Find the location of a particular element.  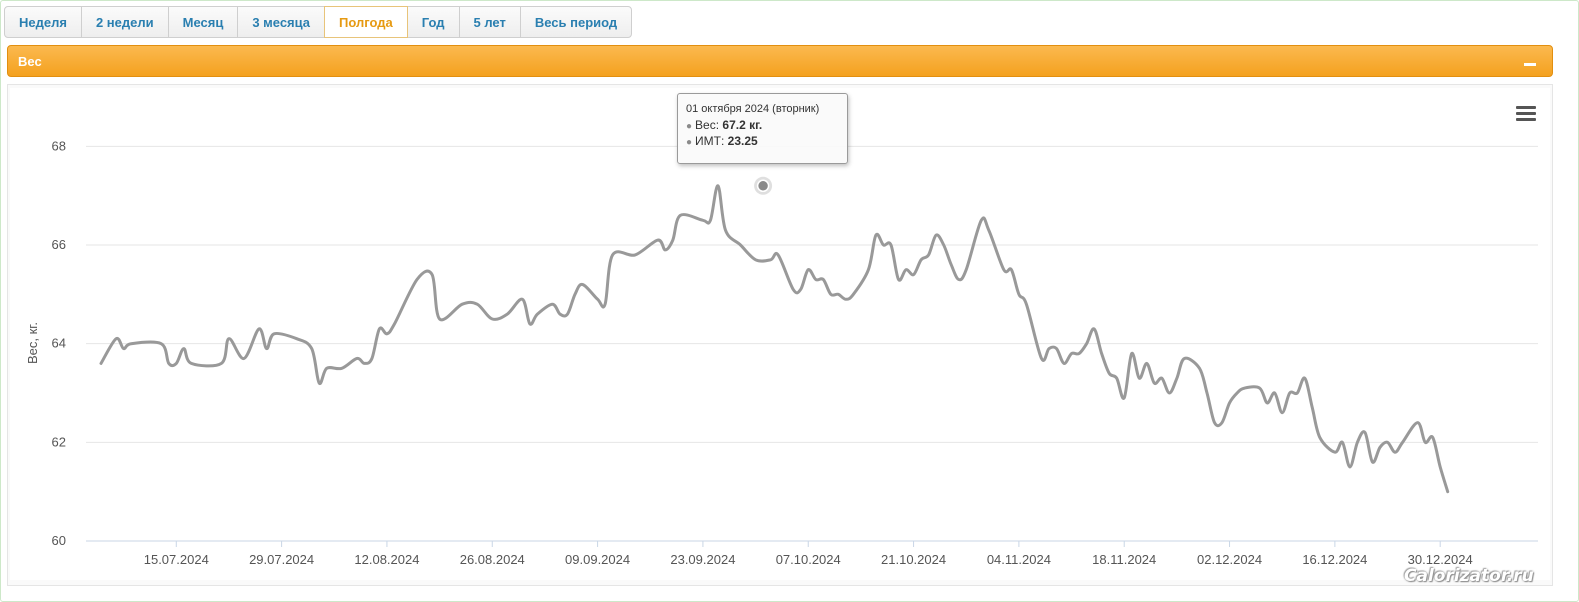

x-tick-label: 29.07.2024 is located at coordinates (281, 559).